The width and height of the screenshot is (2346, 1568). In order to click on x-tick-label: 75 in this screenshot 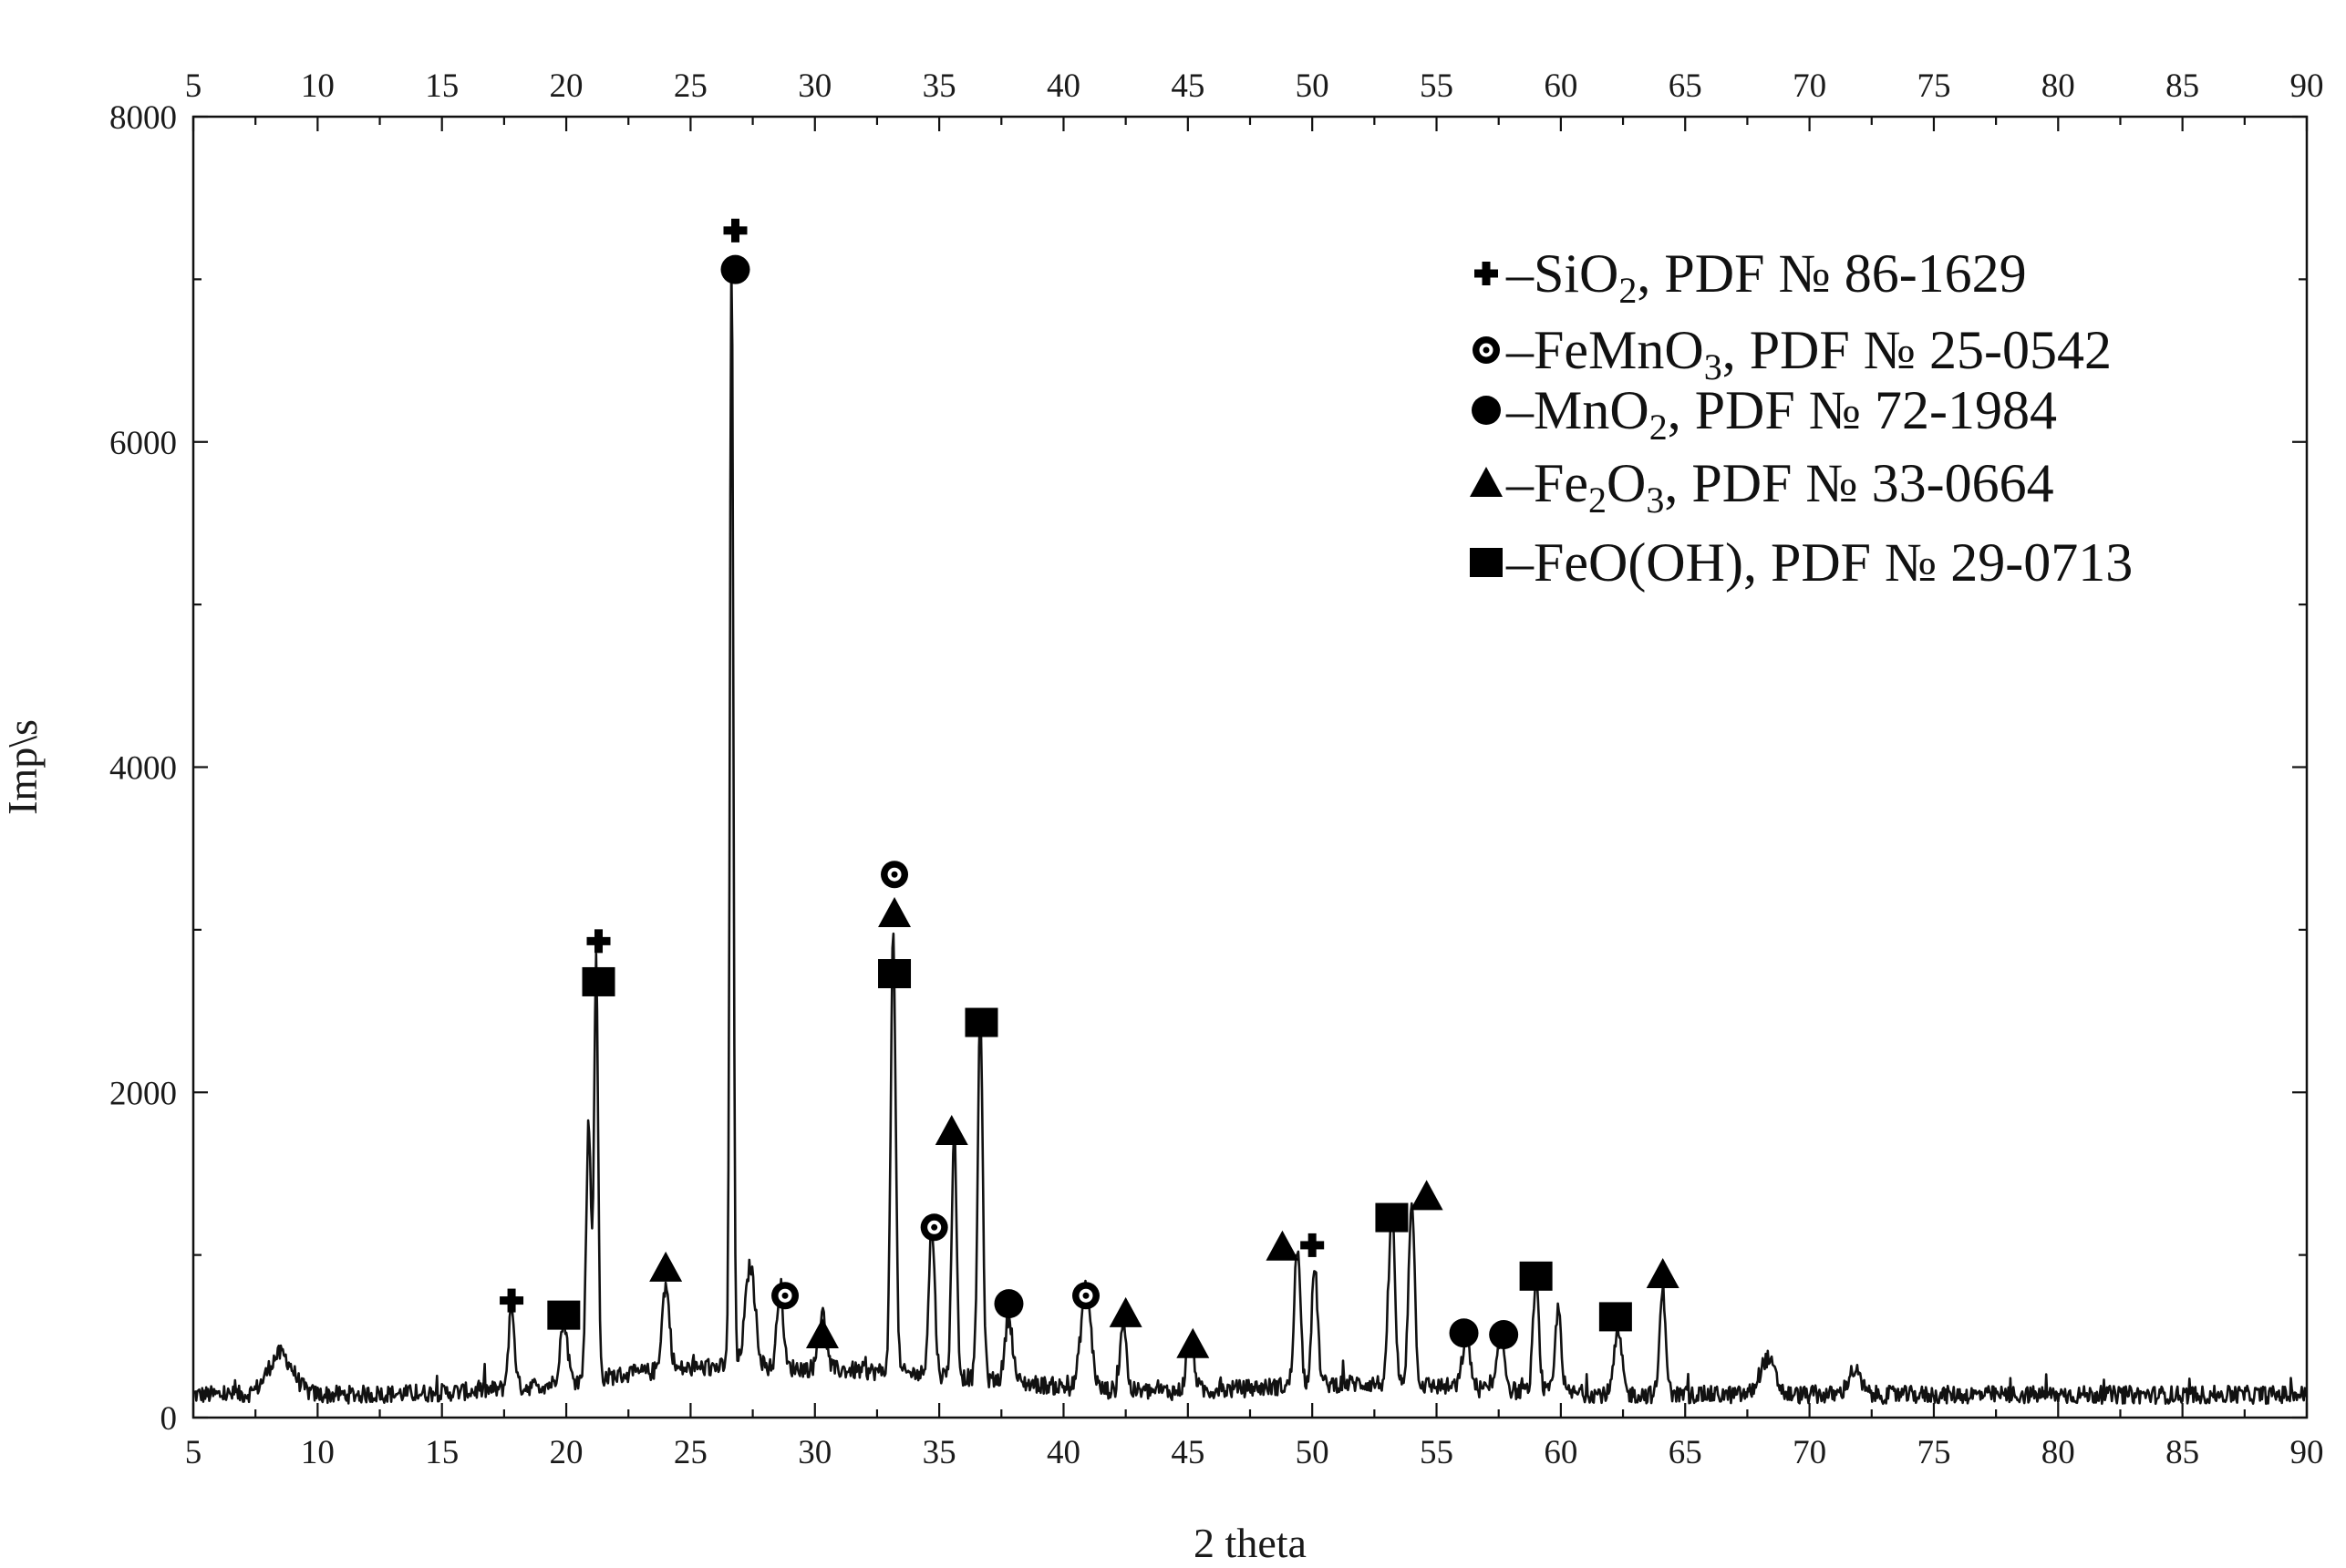, I will do `click(1933, 1452)`.